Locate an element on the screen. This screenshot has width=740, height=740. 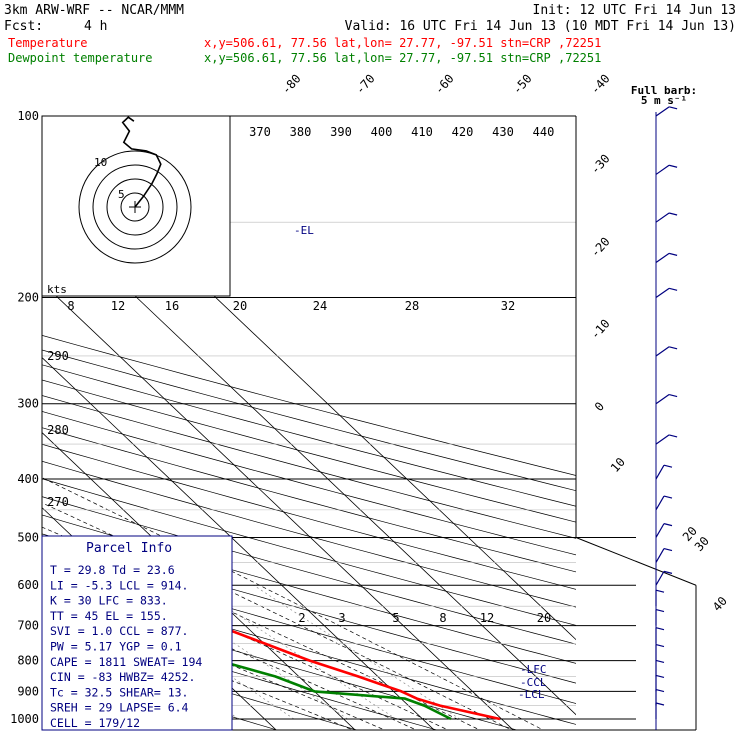
parcel-info-row: CELL = 179/12 is located at coordinates (95, 723).